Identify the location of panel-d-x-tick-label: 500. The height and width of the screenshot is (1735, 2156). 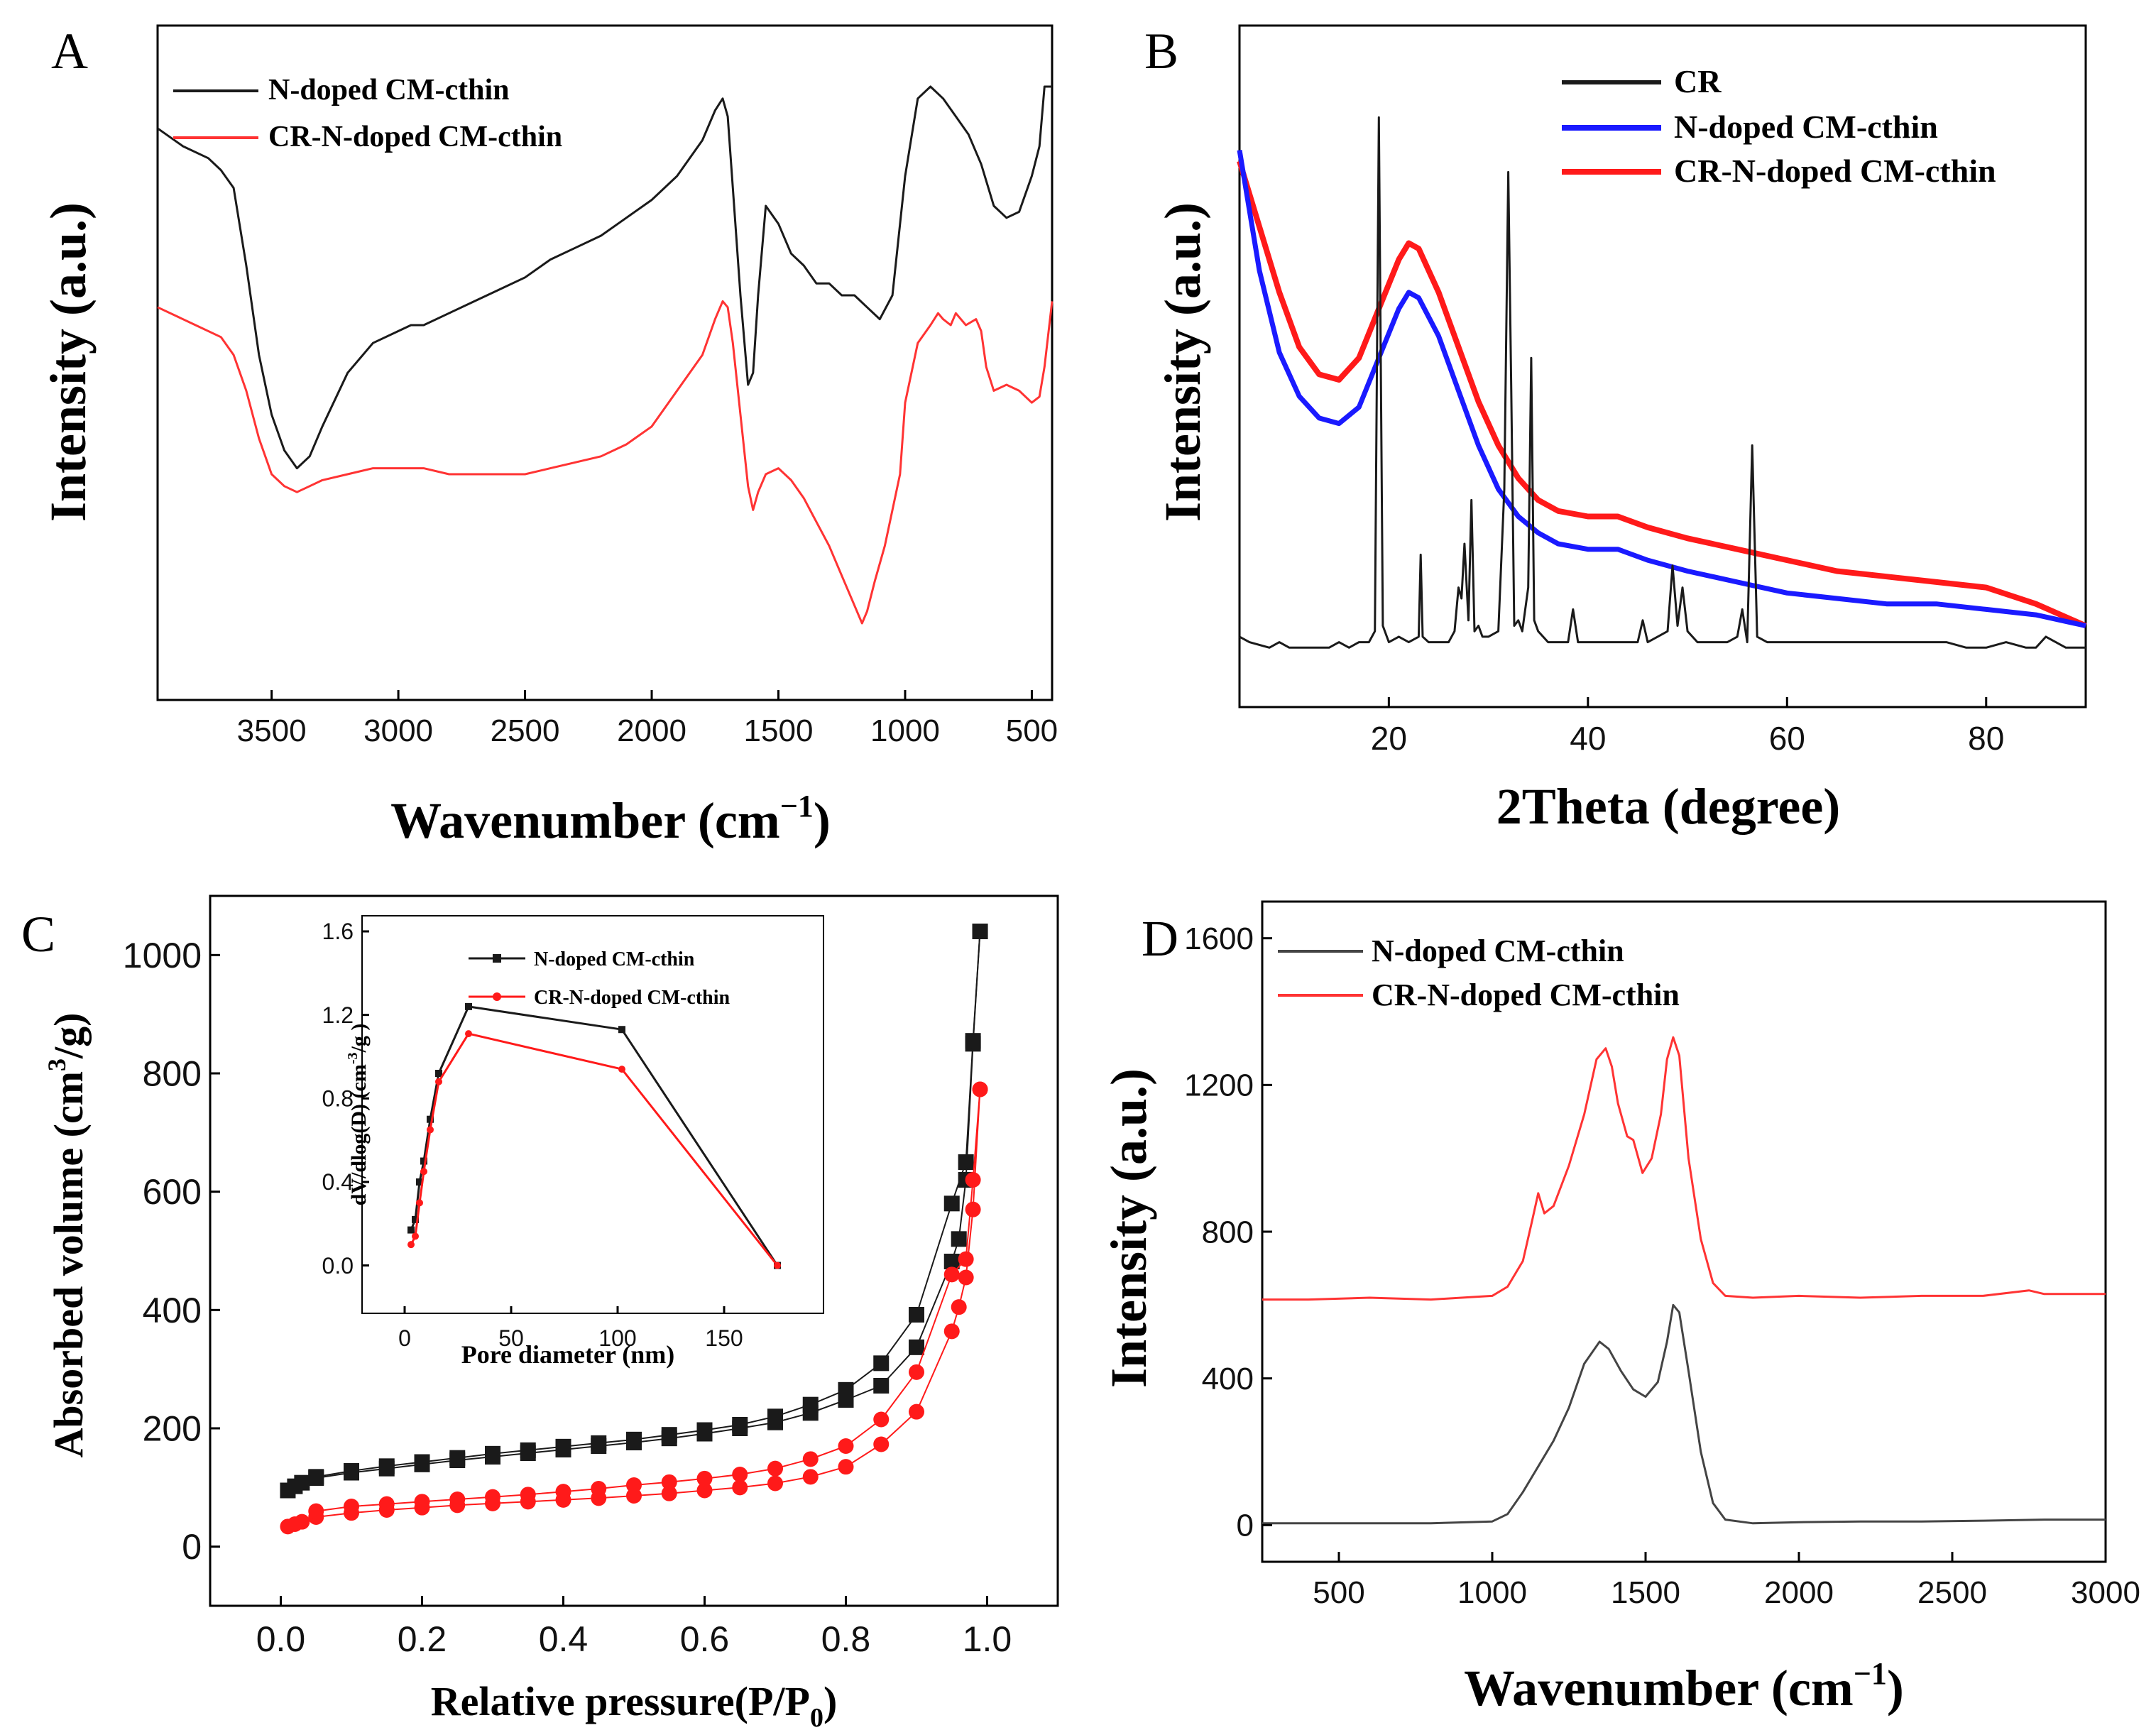
(1338, 1592).